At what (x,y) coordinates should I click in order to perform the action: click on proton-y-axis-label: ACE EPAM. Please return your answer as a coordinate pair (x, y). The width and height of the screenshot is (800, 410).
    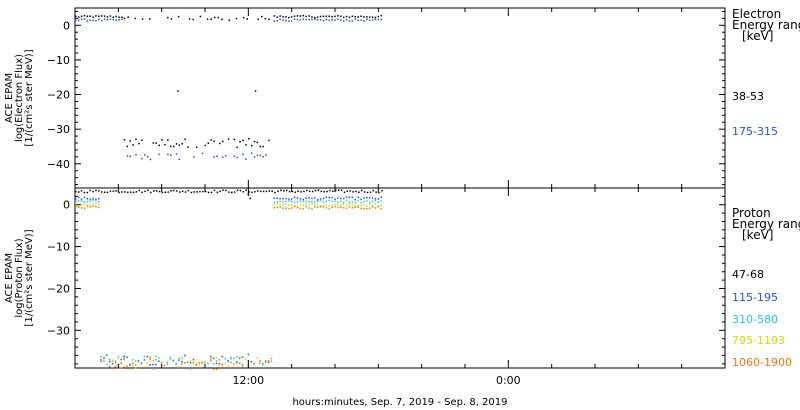
    Looking at the image, I should click on (9, 278).